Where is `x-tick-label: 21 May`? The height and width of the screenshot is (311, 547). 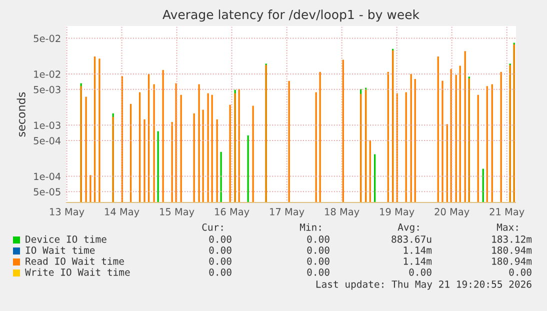
x-tick-label: 21 May is located at coordinates (507, 213).